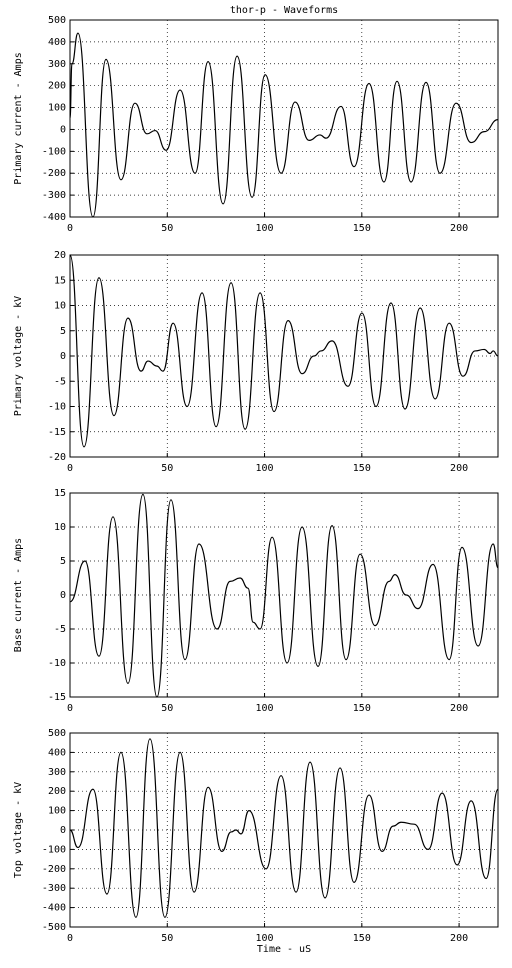 This screenshot has height=968, width=512. Describe the element at coordinates (284, 10) in the screenshot. I see `chart-title: thor-p - Waveforms` at that location.